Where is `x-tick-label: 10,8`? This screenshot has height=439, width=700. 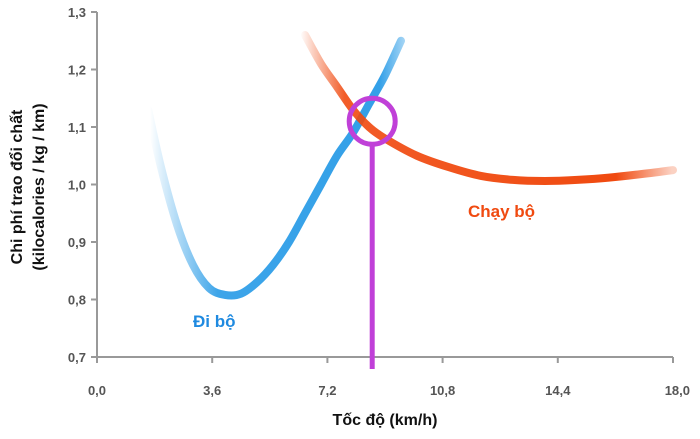
x-tick-label: 10,8 is located at coordinates (442, 390).